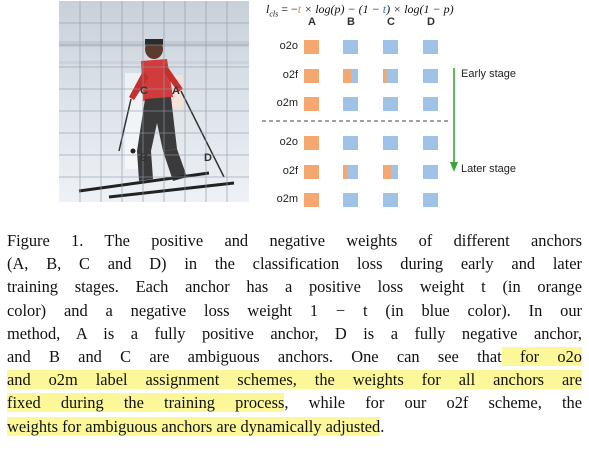 This screenshot has width=589, height=473. I want to click on anchor-grid, so click(154, 101).